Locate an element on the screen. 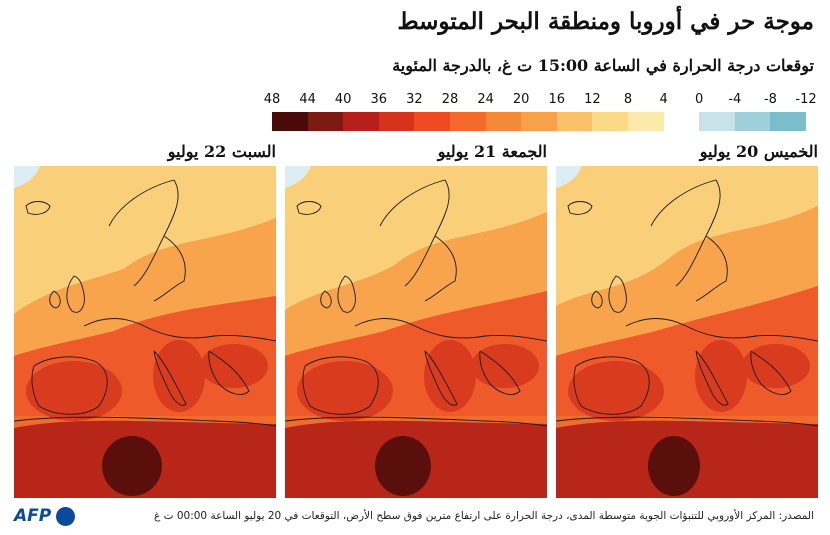 The width and height of the screenshot is (830, 535). panel-title-thu: الخميس 20 يوليو is located at coordinates (758, 151).